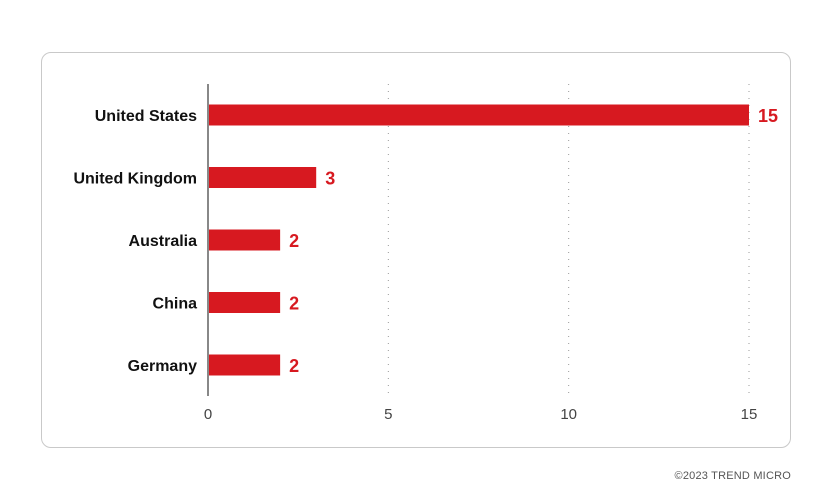 Image resolution: width=834 pixels, height=501 pixels. What do you see at coordinates (479, 115) in the screenshot?
I see `bar-united-states` at bounding box center [479, 115].